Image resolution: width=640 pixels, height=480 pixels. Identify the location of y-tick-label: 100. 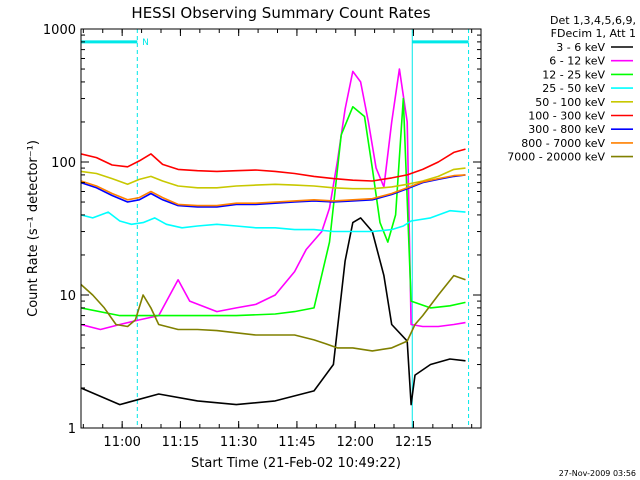
(63, 163).